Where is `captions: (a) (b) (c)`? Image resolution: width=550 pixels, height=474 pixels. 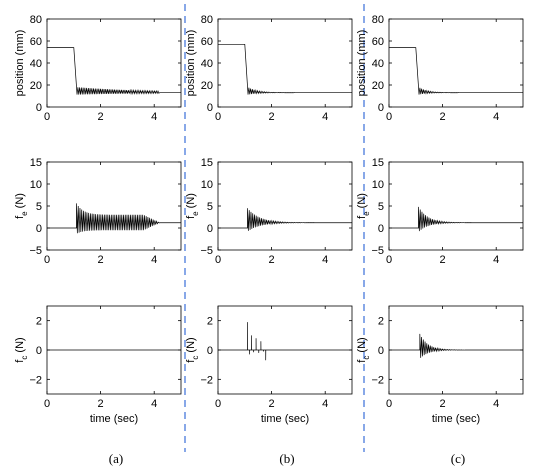
captions: (a) (b) (c) is located at coordinates (287, 458).